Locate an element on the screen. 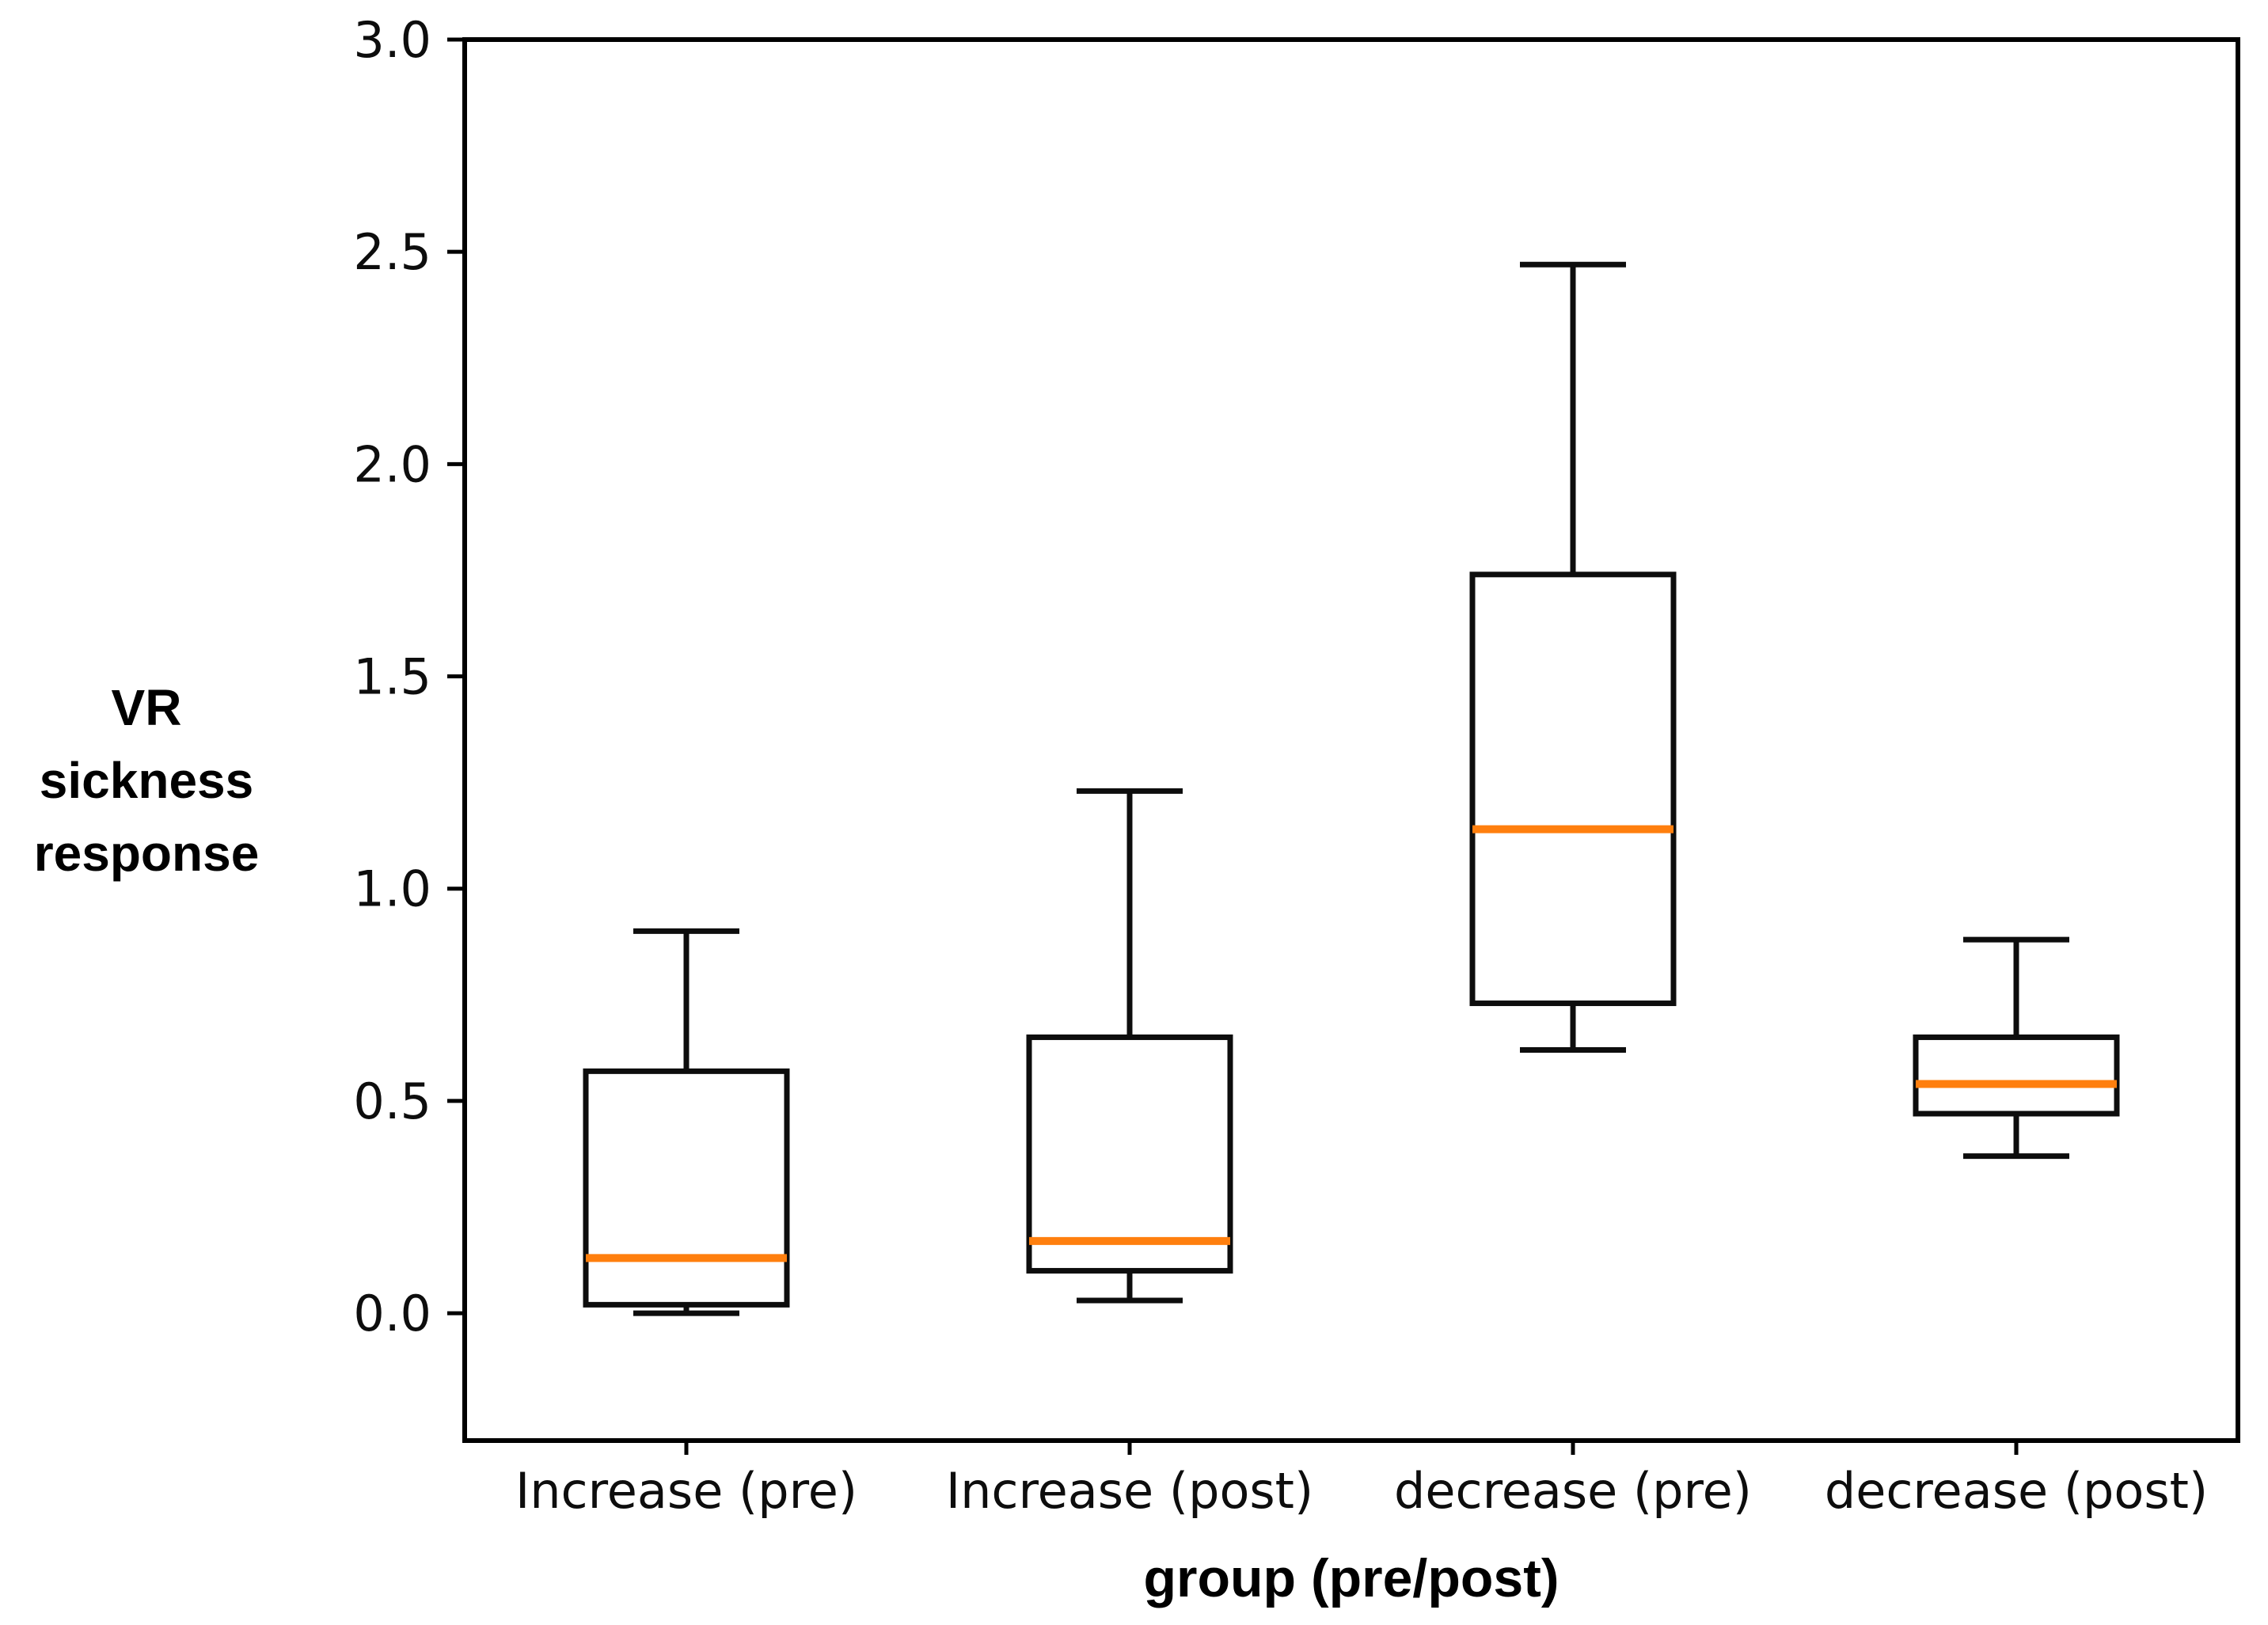 This screenshot has height=1625, width=2268. box-increase-post is located at coordinates (1129, 1046).